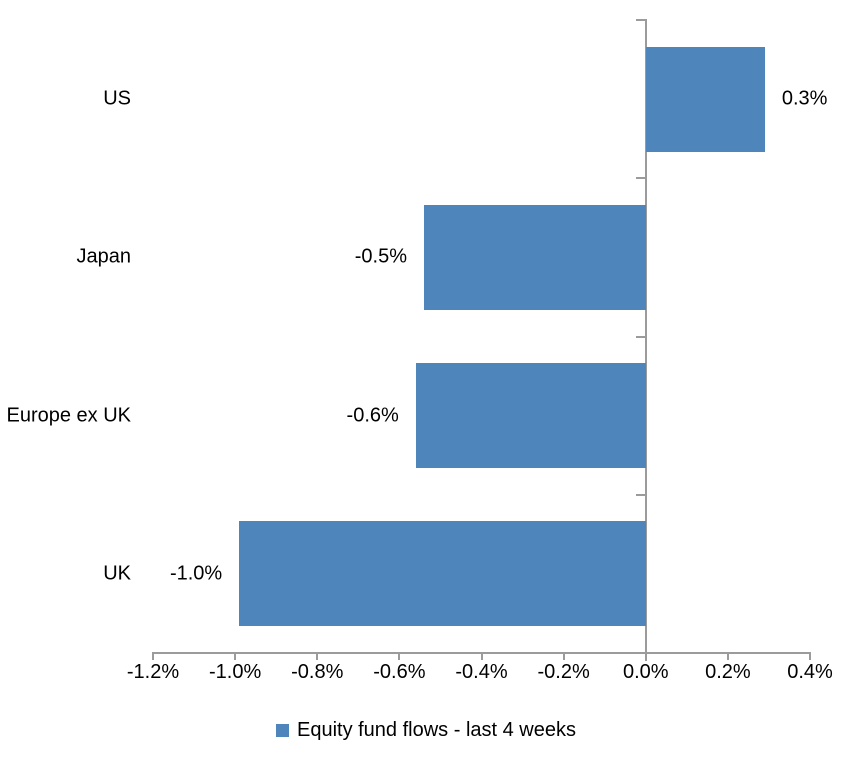 The width and height of the screenshot is (852, 757). Describe the element at coordinates (317, 672) in the screenshot. I see `x-tick-label: -0.8%` at that location.